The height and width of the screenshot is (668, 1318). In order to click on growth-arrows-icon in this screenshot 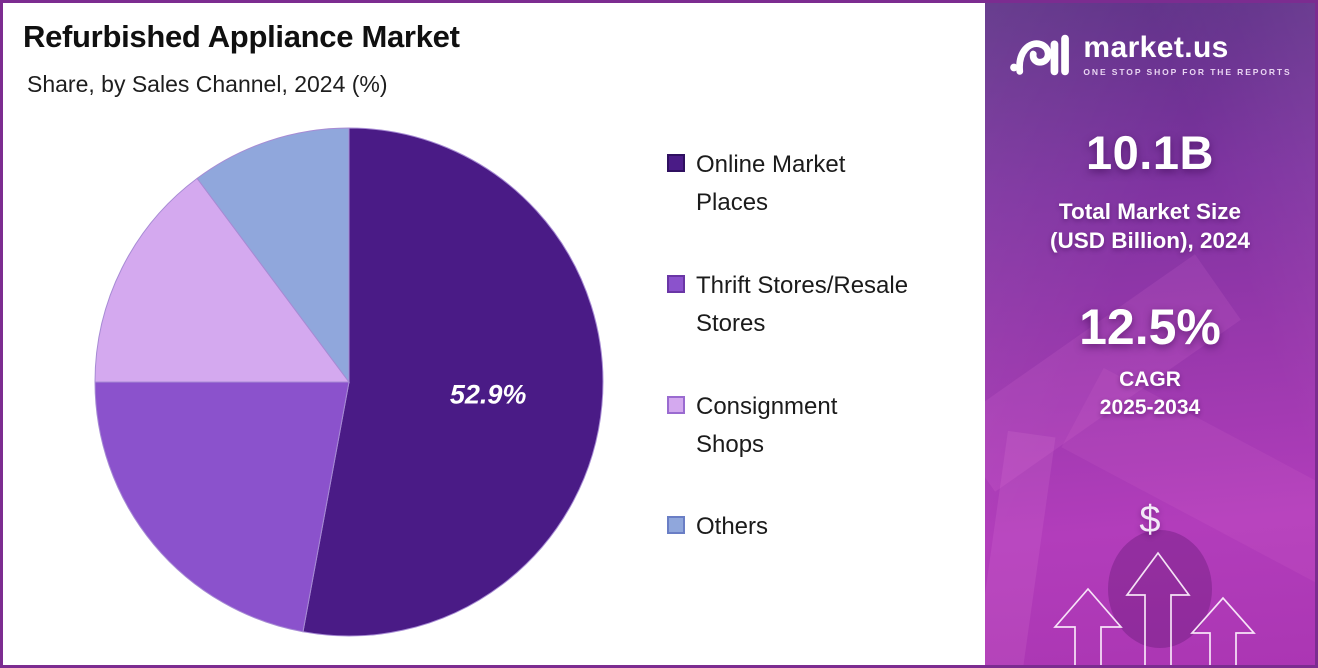, I will do `click(1154, 608)`.